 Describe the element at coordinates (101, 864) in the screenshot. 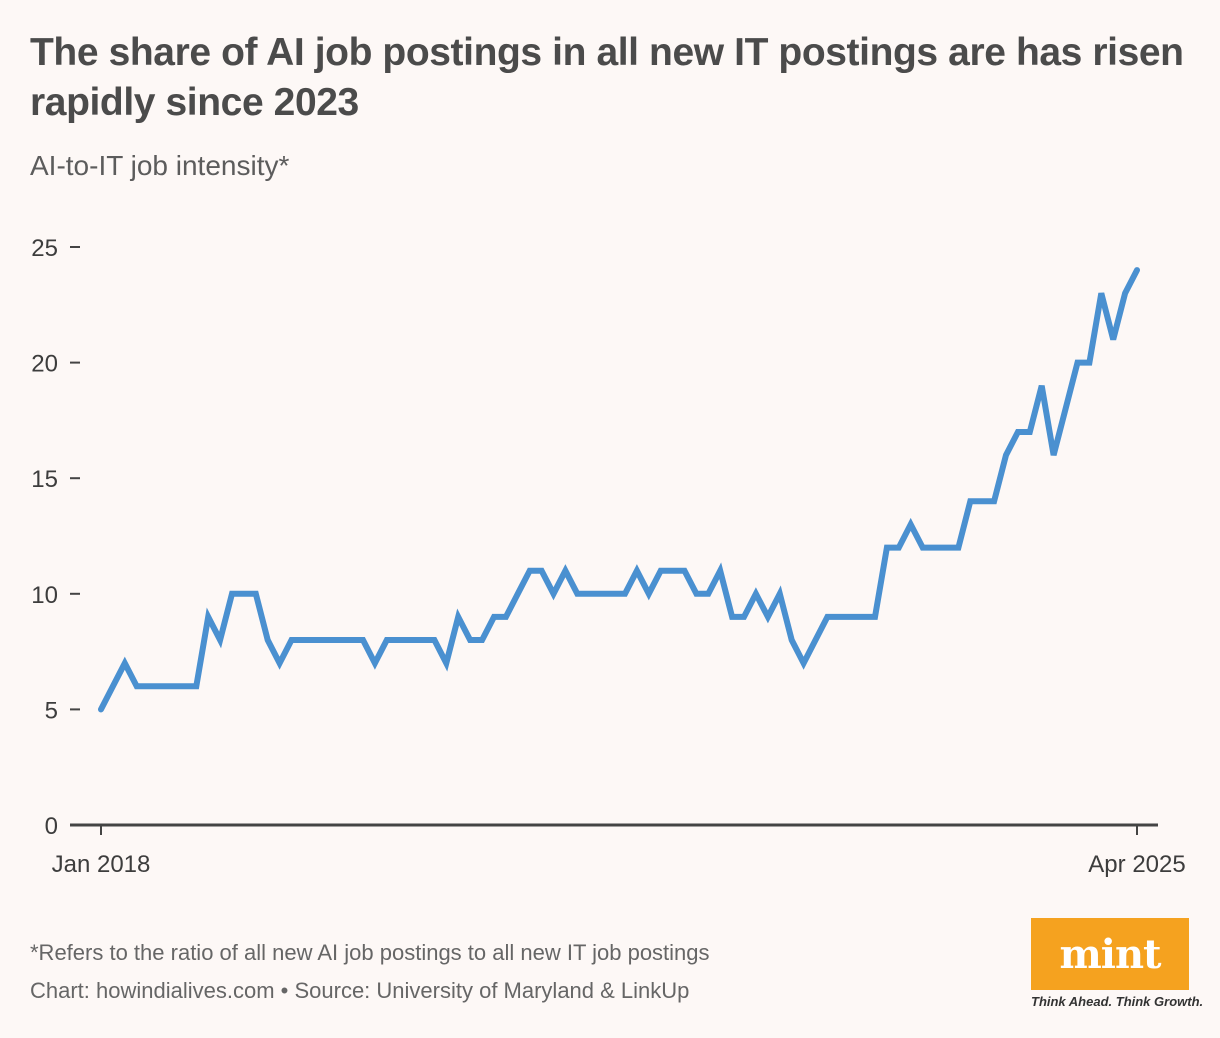

I see `x-tick-label: Jan 2018` at that location.